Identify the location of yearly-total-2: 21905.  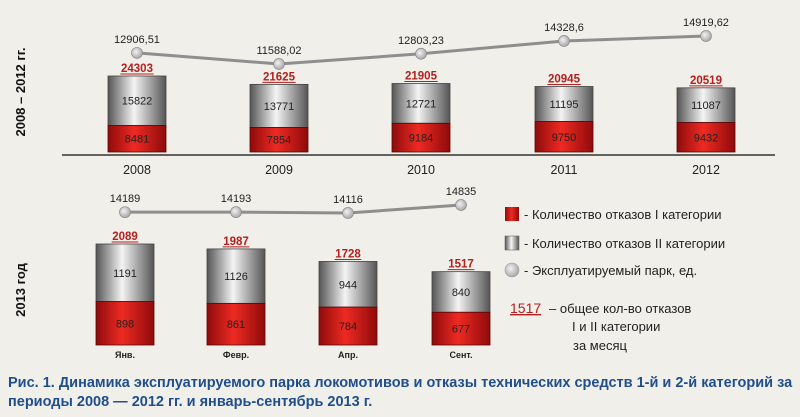
(421, 76).